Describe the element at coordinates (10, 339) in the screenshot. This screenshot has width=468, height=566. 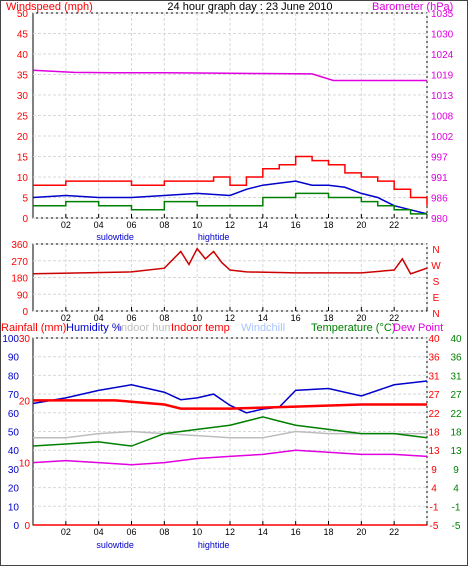
I see `humidity-axis-label: 100` at that location.